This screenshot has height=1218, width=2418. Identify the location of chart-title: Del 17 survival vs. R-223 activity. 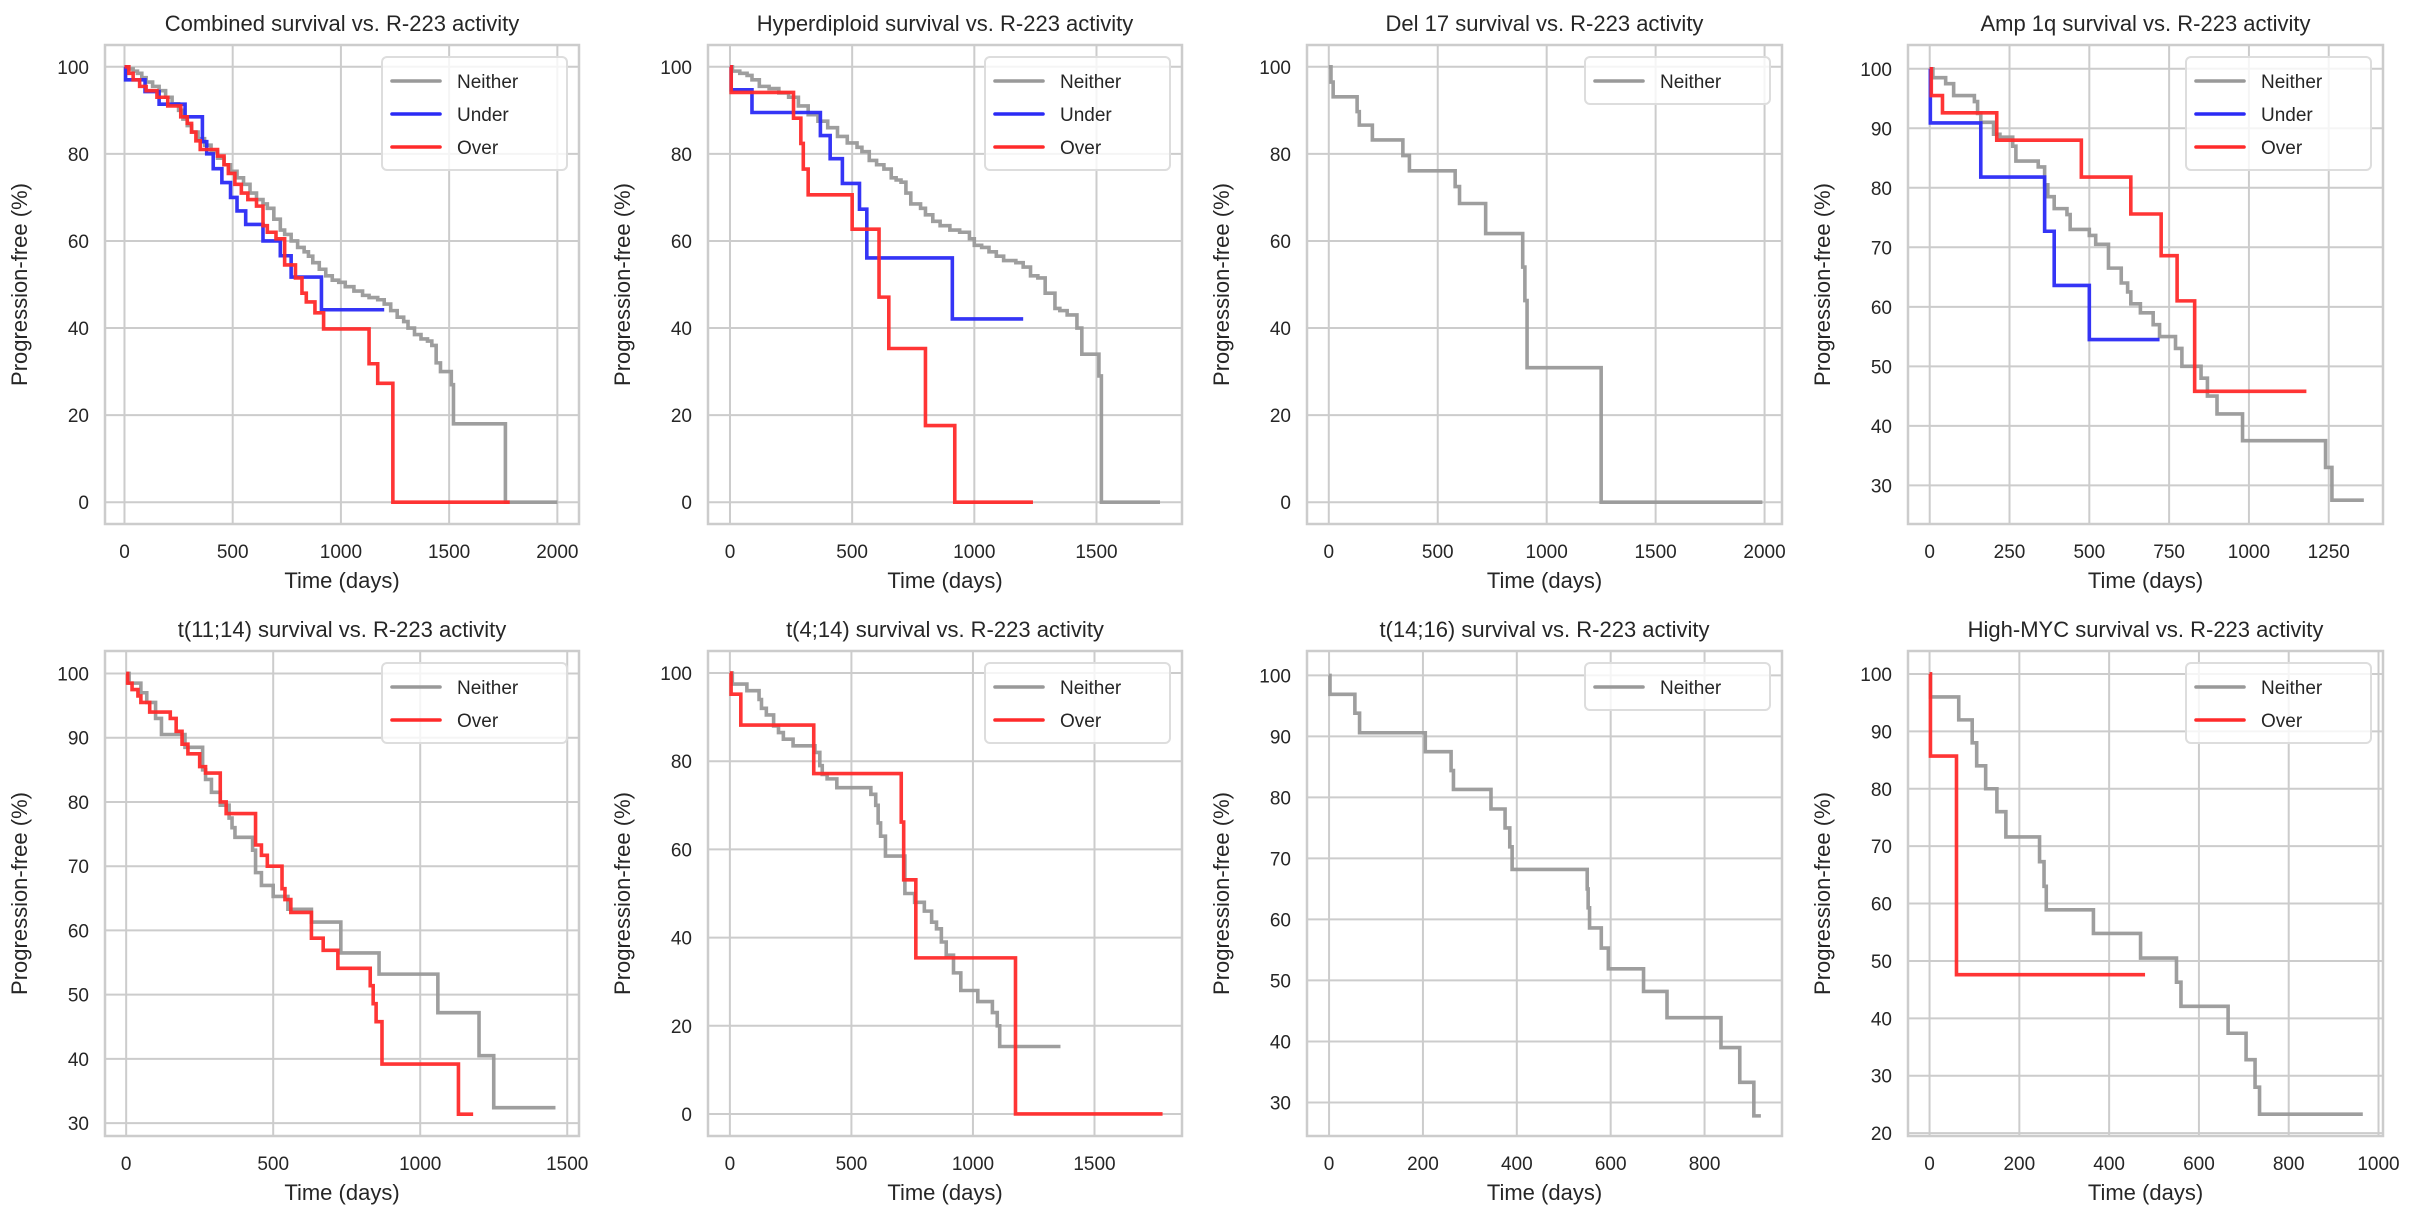
(1545, 23).